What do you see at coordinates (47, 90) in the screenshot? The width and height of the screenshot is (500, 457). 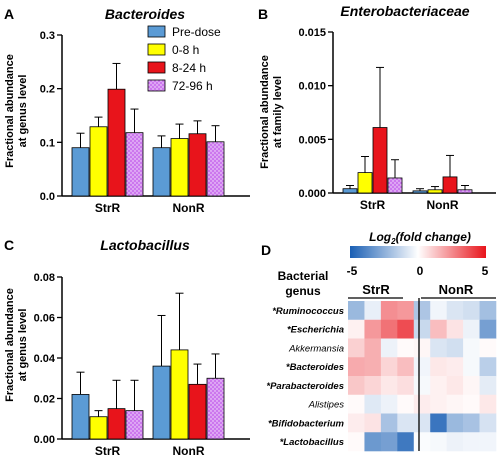 I see `panel-a-ytick-label: 0.2` at bounding box center [47, 90].